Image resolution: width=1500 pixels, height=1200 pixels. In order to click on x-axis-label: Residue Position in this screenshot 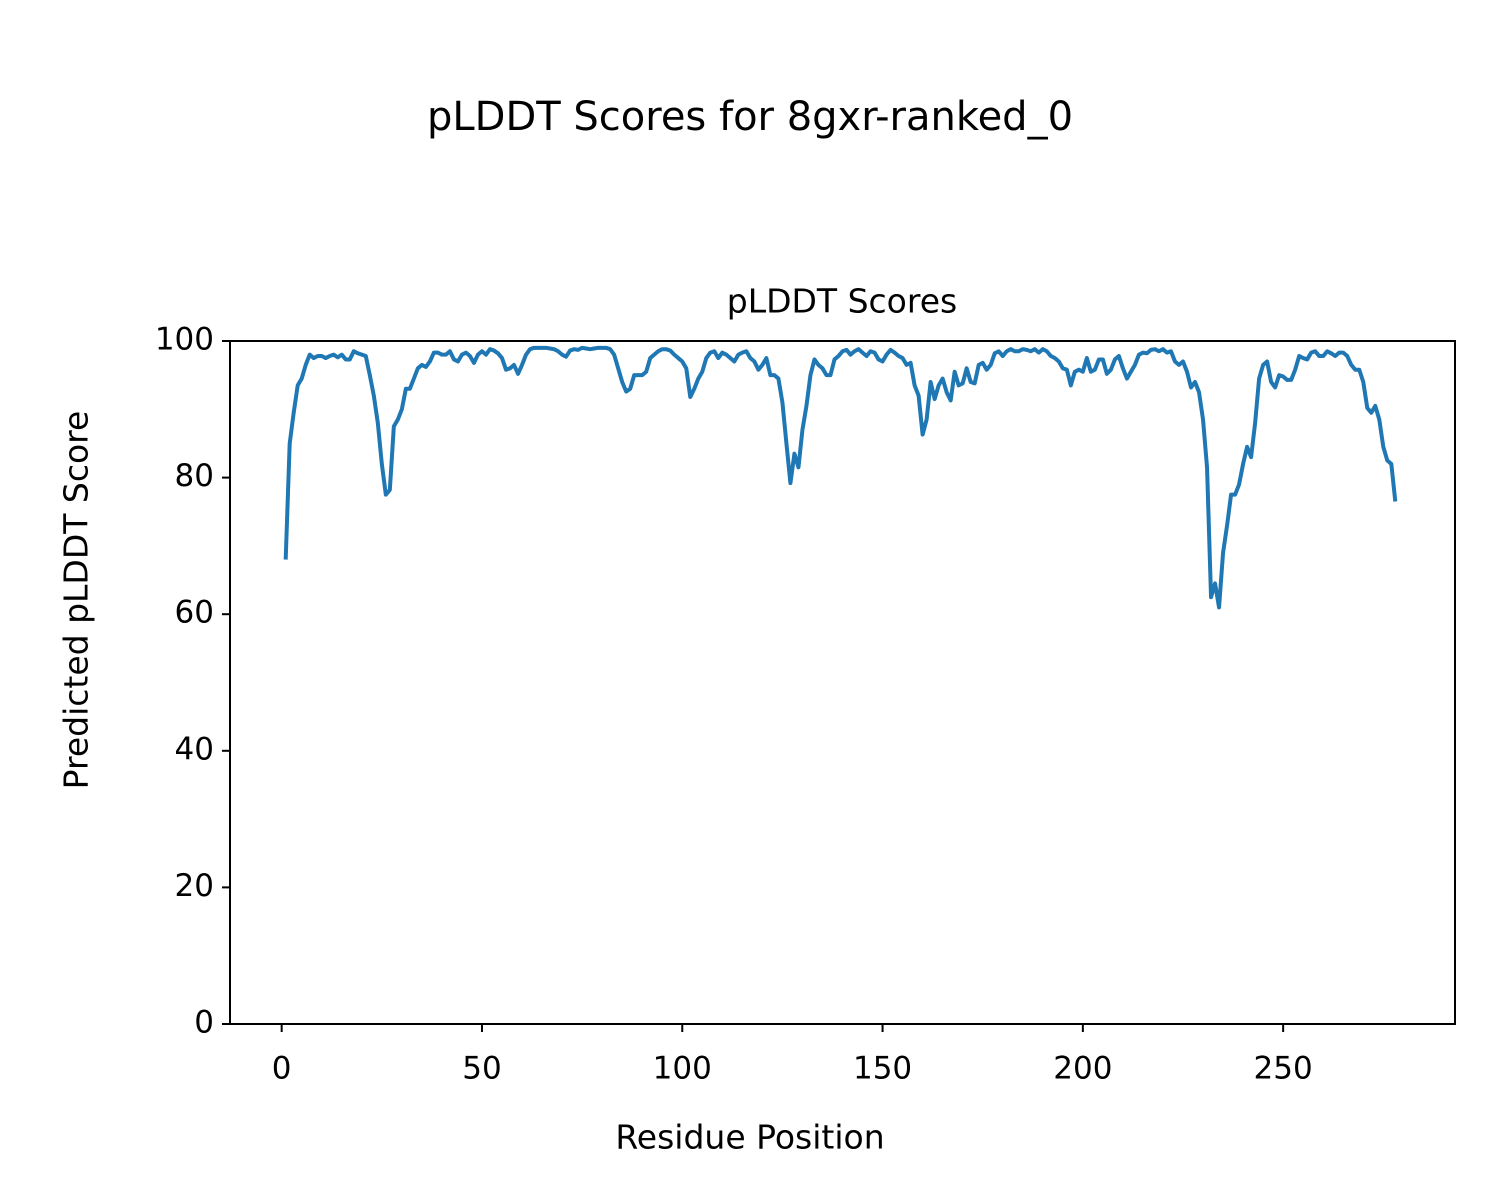, I will do `click(749, 1137)`.